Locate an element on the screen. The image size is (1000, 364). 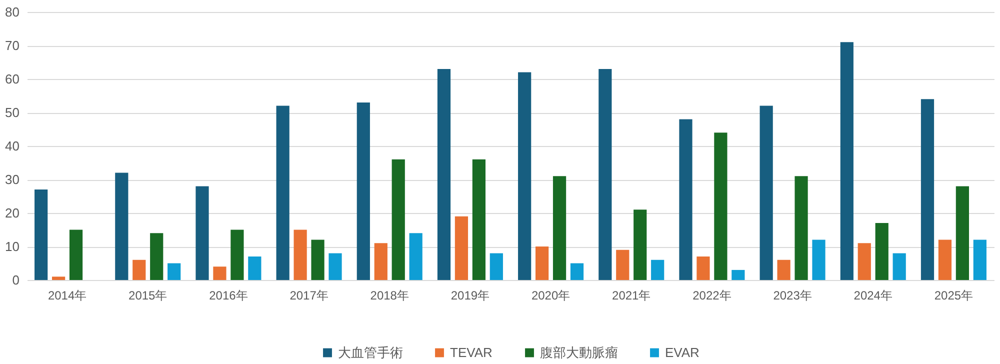
y-tick-label: 20 is located at coordinates (12, 213).